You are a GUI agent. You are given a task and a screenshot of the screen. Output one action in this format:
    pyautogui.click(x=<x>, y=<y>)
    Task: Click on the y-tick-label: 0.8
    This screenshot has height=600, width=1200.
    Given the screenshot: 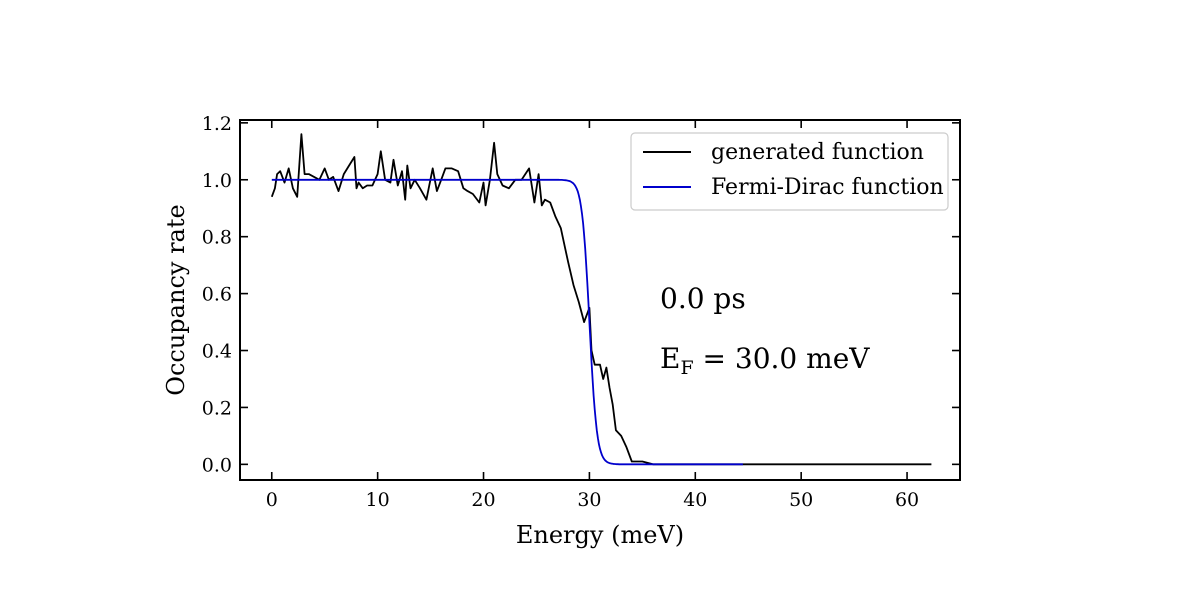 What is the action you would take?
    pyautogui.click(x=217, y=238)
    